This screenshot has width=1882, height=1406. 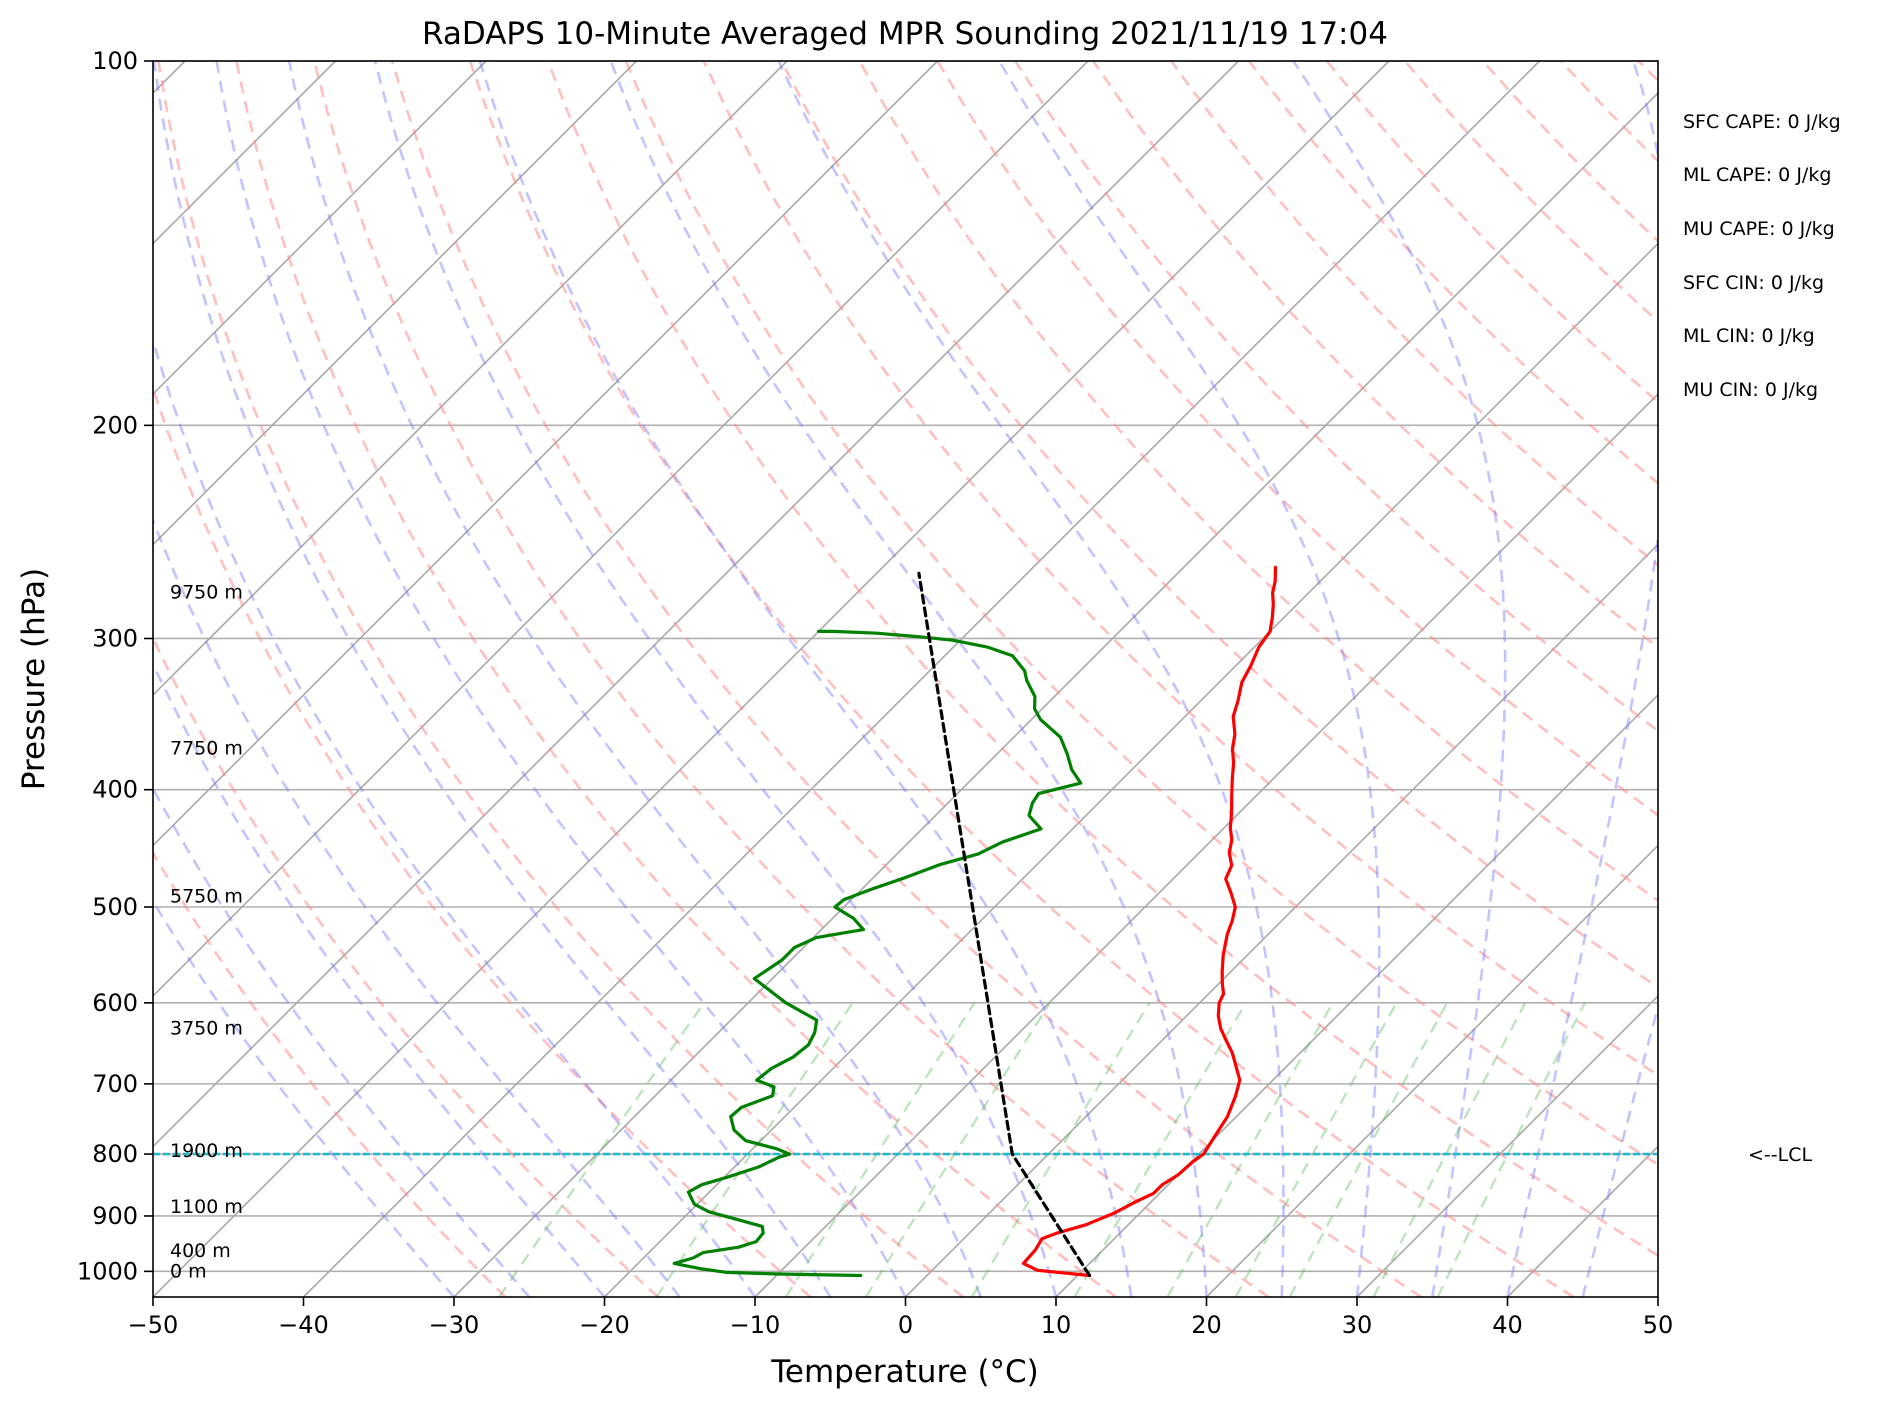 What do you see at coordinates (1780, 1155) in the screenshot?
I see `lcl-label: <--LCL` at bounding box center [1780, 1155].